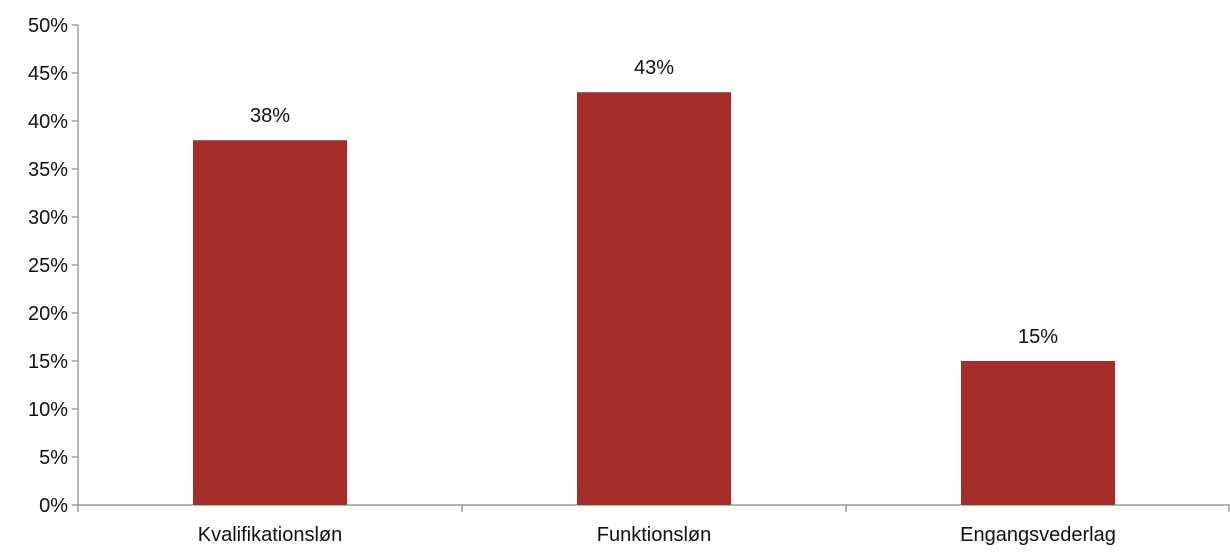 This screenshot has width=1230, height=557. I want to click on y-tick-label: 15%, so click(48, 362).